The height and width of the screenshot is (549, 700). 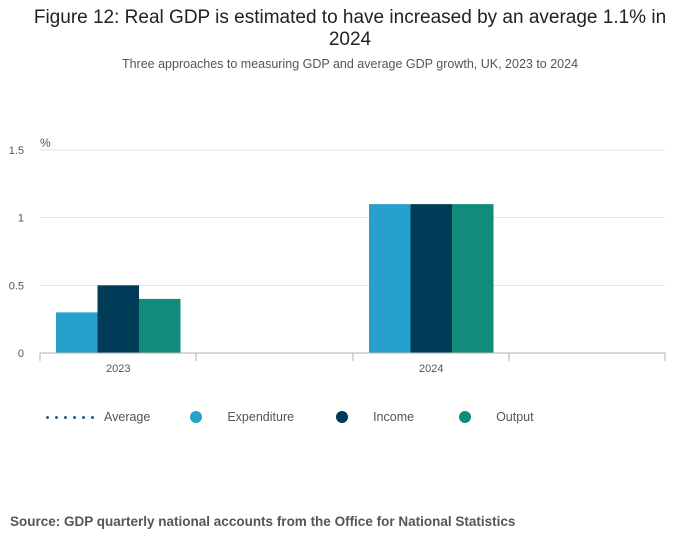 I want to click on y-tick-label: 1, so click(x=21, y=219).